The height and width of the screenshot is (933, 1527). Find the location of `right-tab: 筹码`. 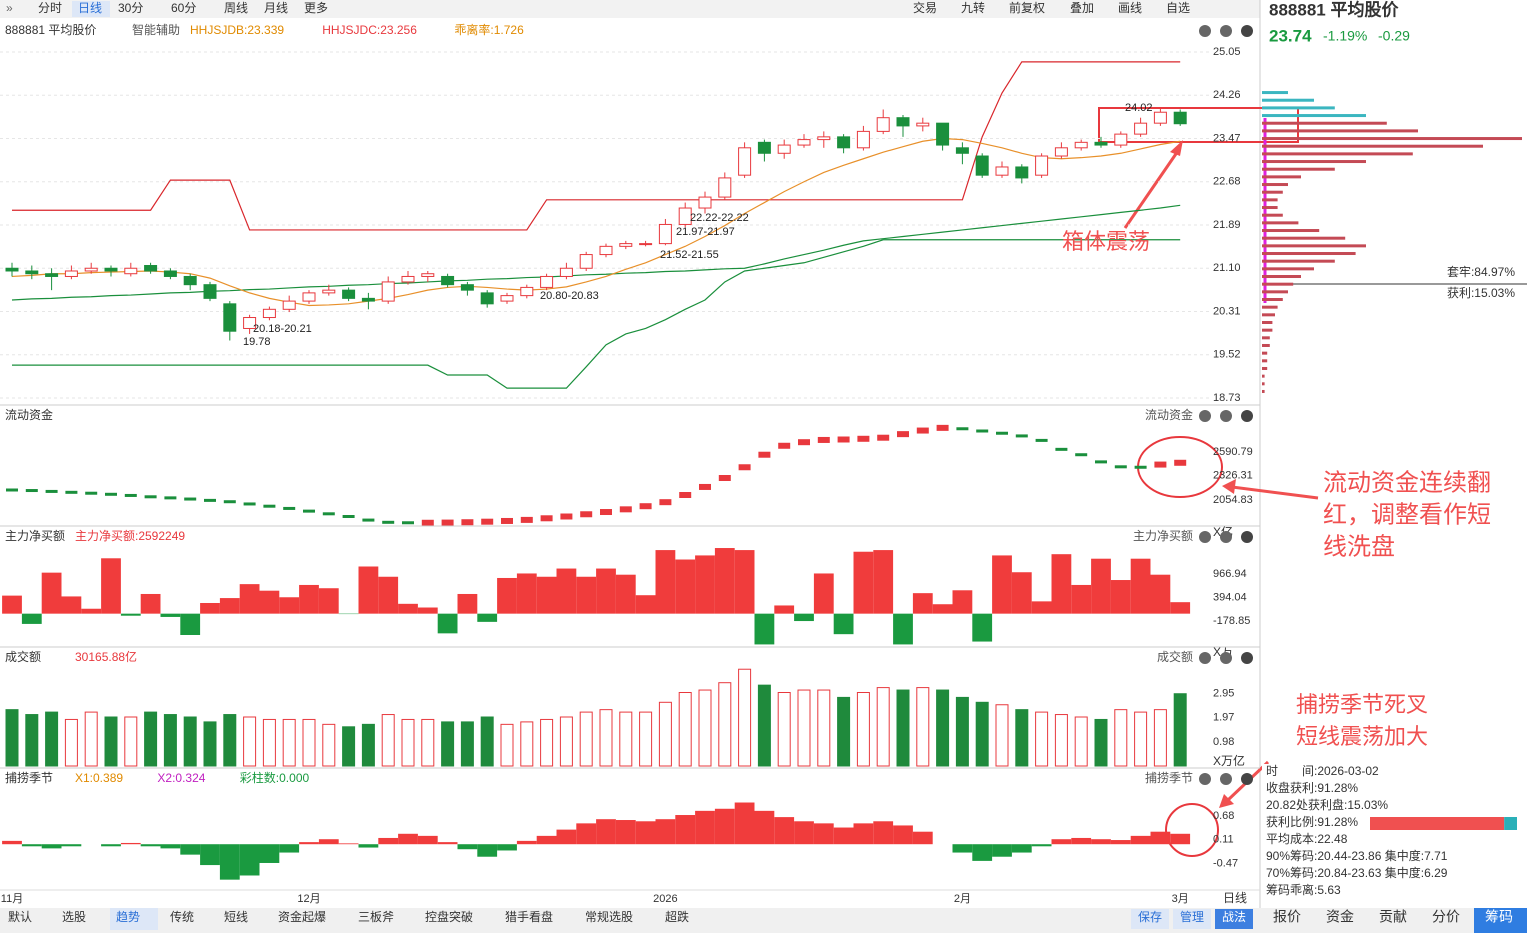

right-tab: 筹码 is located at coordinates (1499, 917).